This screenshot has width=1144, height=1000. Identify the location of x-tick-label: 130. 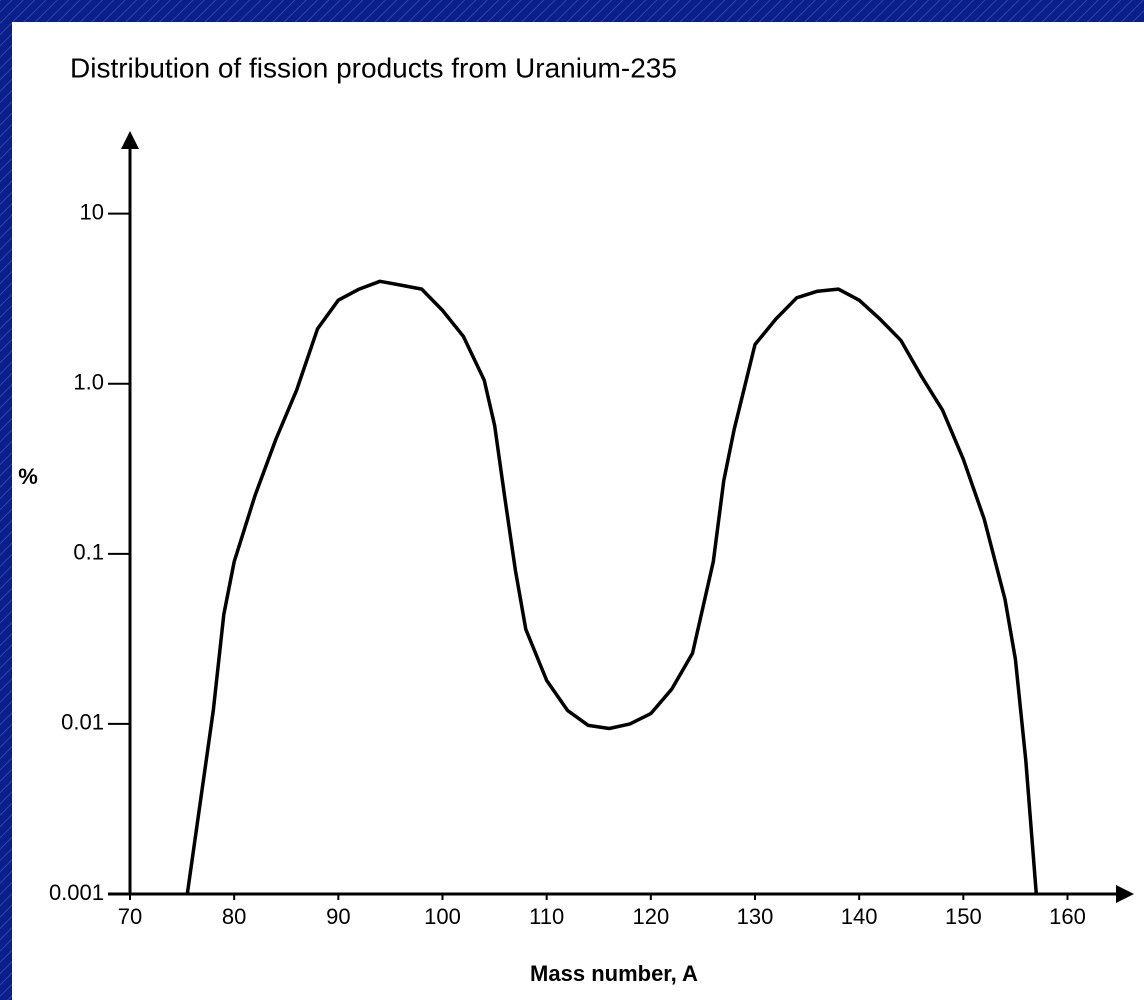
(755, 916).